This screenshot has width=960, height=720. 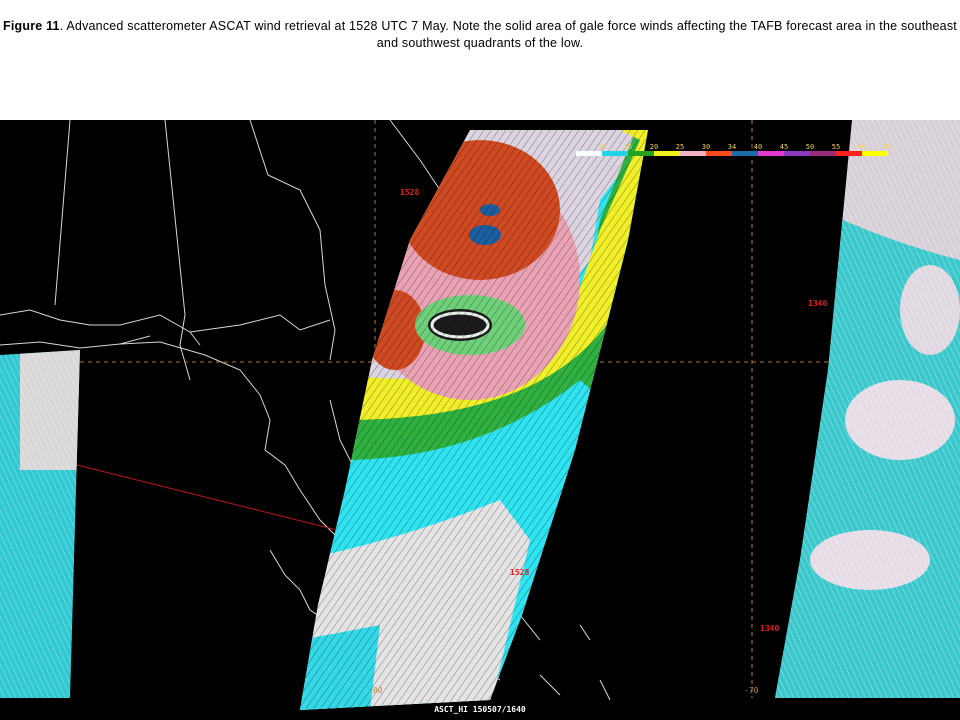 What do you see at coordinates (784, 147) in the screenshot?
I see `color-bar-tick-label: 45` at bounding box center [784, 147].